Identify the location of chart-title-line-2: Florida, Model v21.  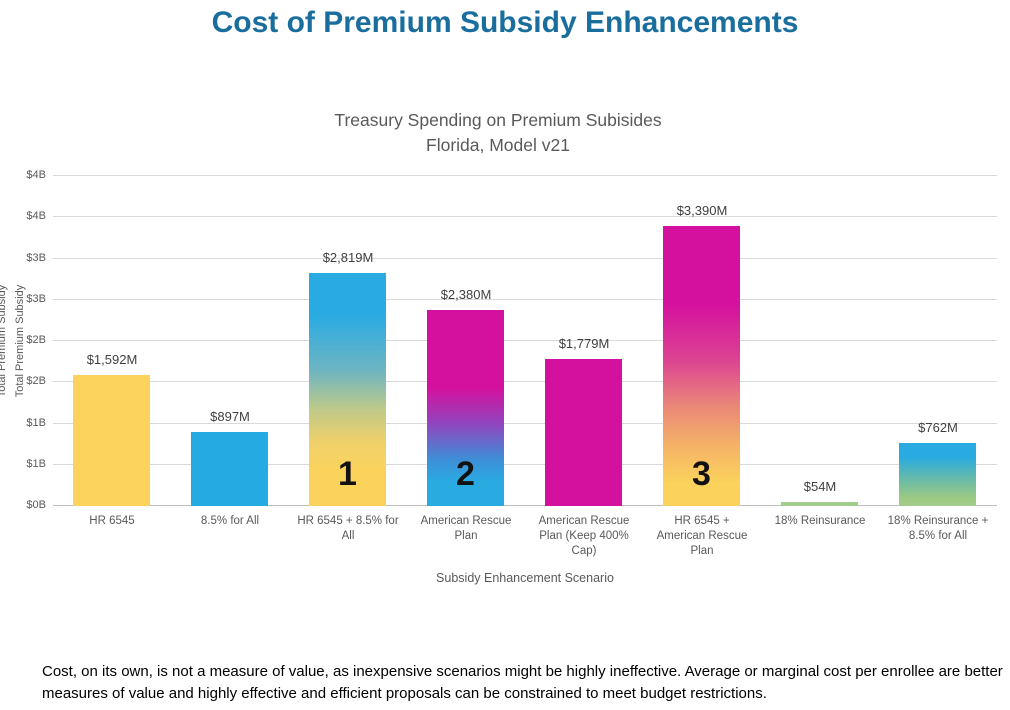
(498, 145).